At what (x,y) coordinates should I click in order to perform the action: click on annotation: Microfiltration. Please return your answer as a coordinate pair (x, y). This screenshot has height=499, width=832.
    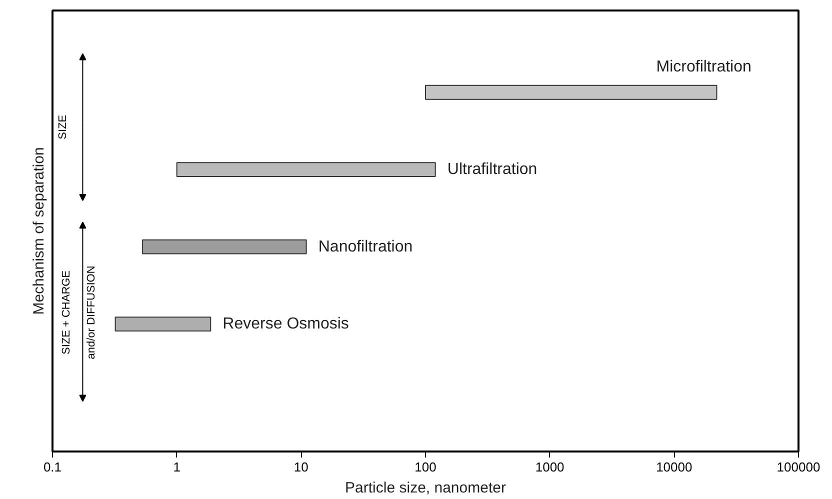
    Looking at the image, I should click on (704, 67).